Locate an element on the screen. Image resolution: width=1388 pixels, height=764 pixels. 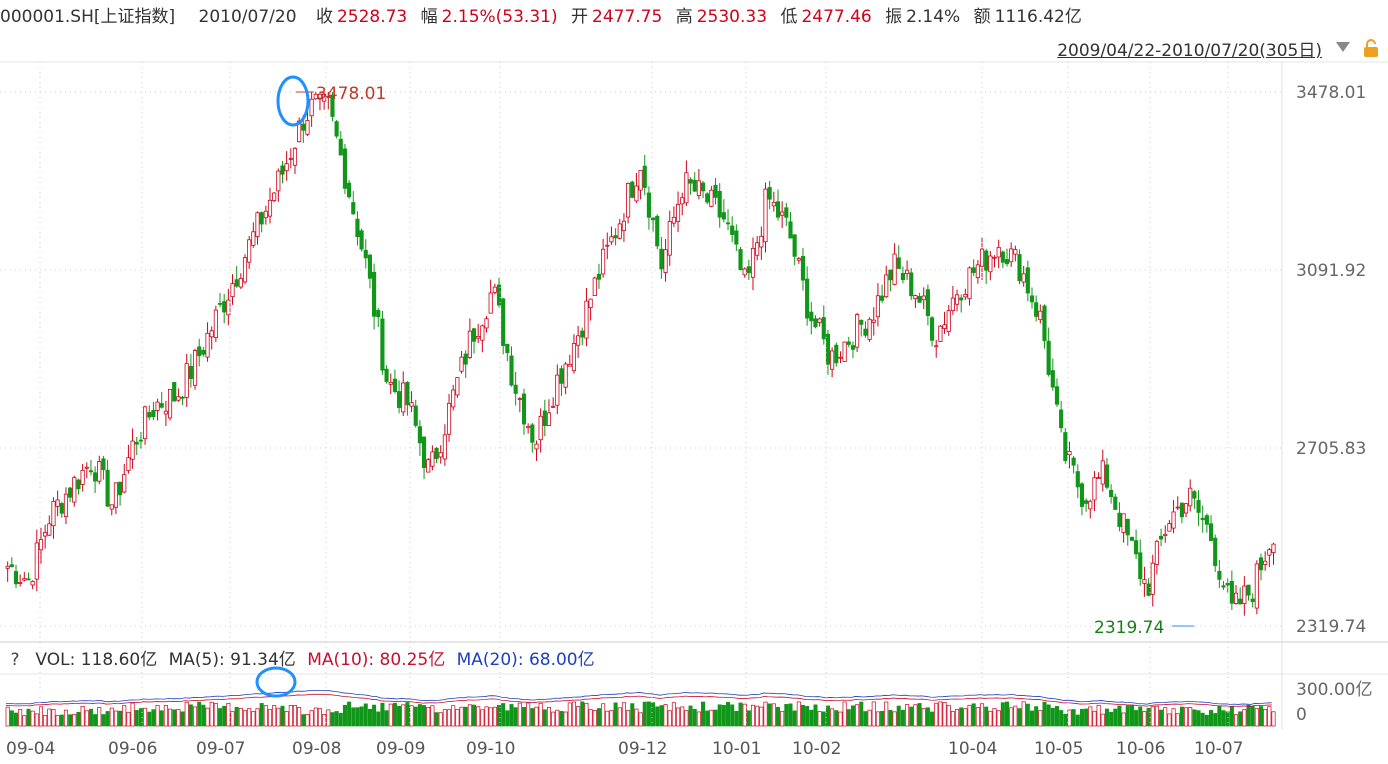
peak-highlight-circle is located at coordinates (293, 101).